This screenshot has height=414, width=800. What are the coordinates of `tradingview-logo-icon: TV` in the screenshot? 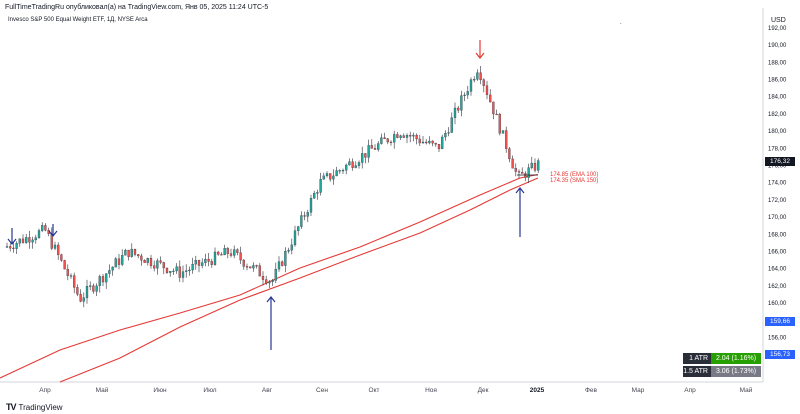 It's located at (11, 407).